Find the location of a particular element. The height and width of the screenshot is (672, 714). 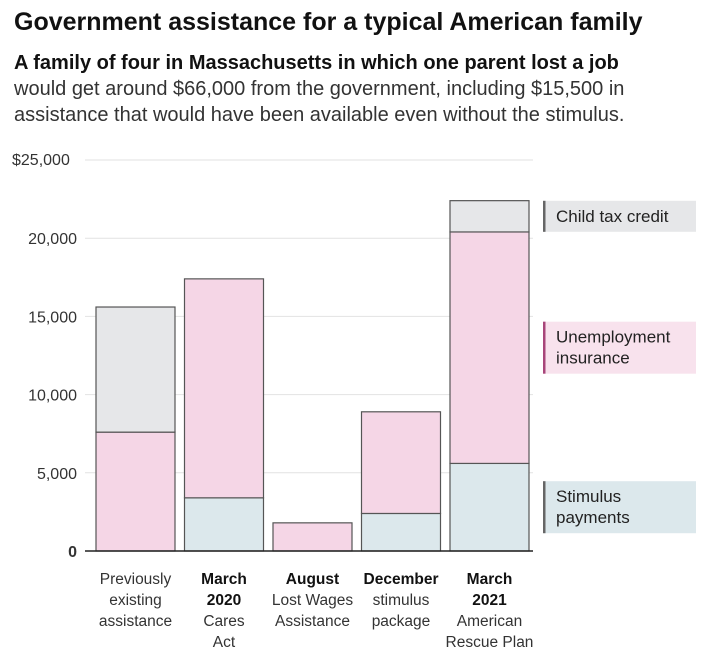

x-category-label: Cares is located at coordinates (224, 621).